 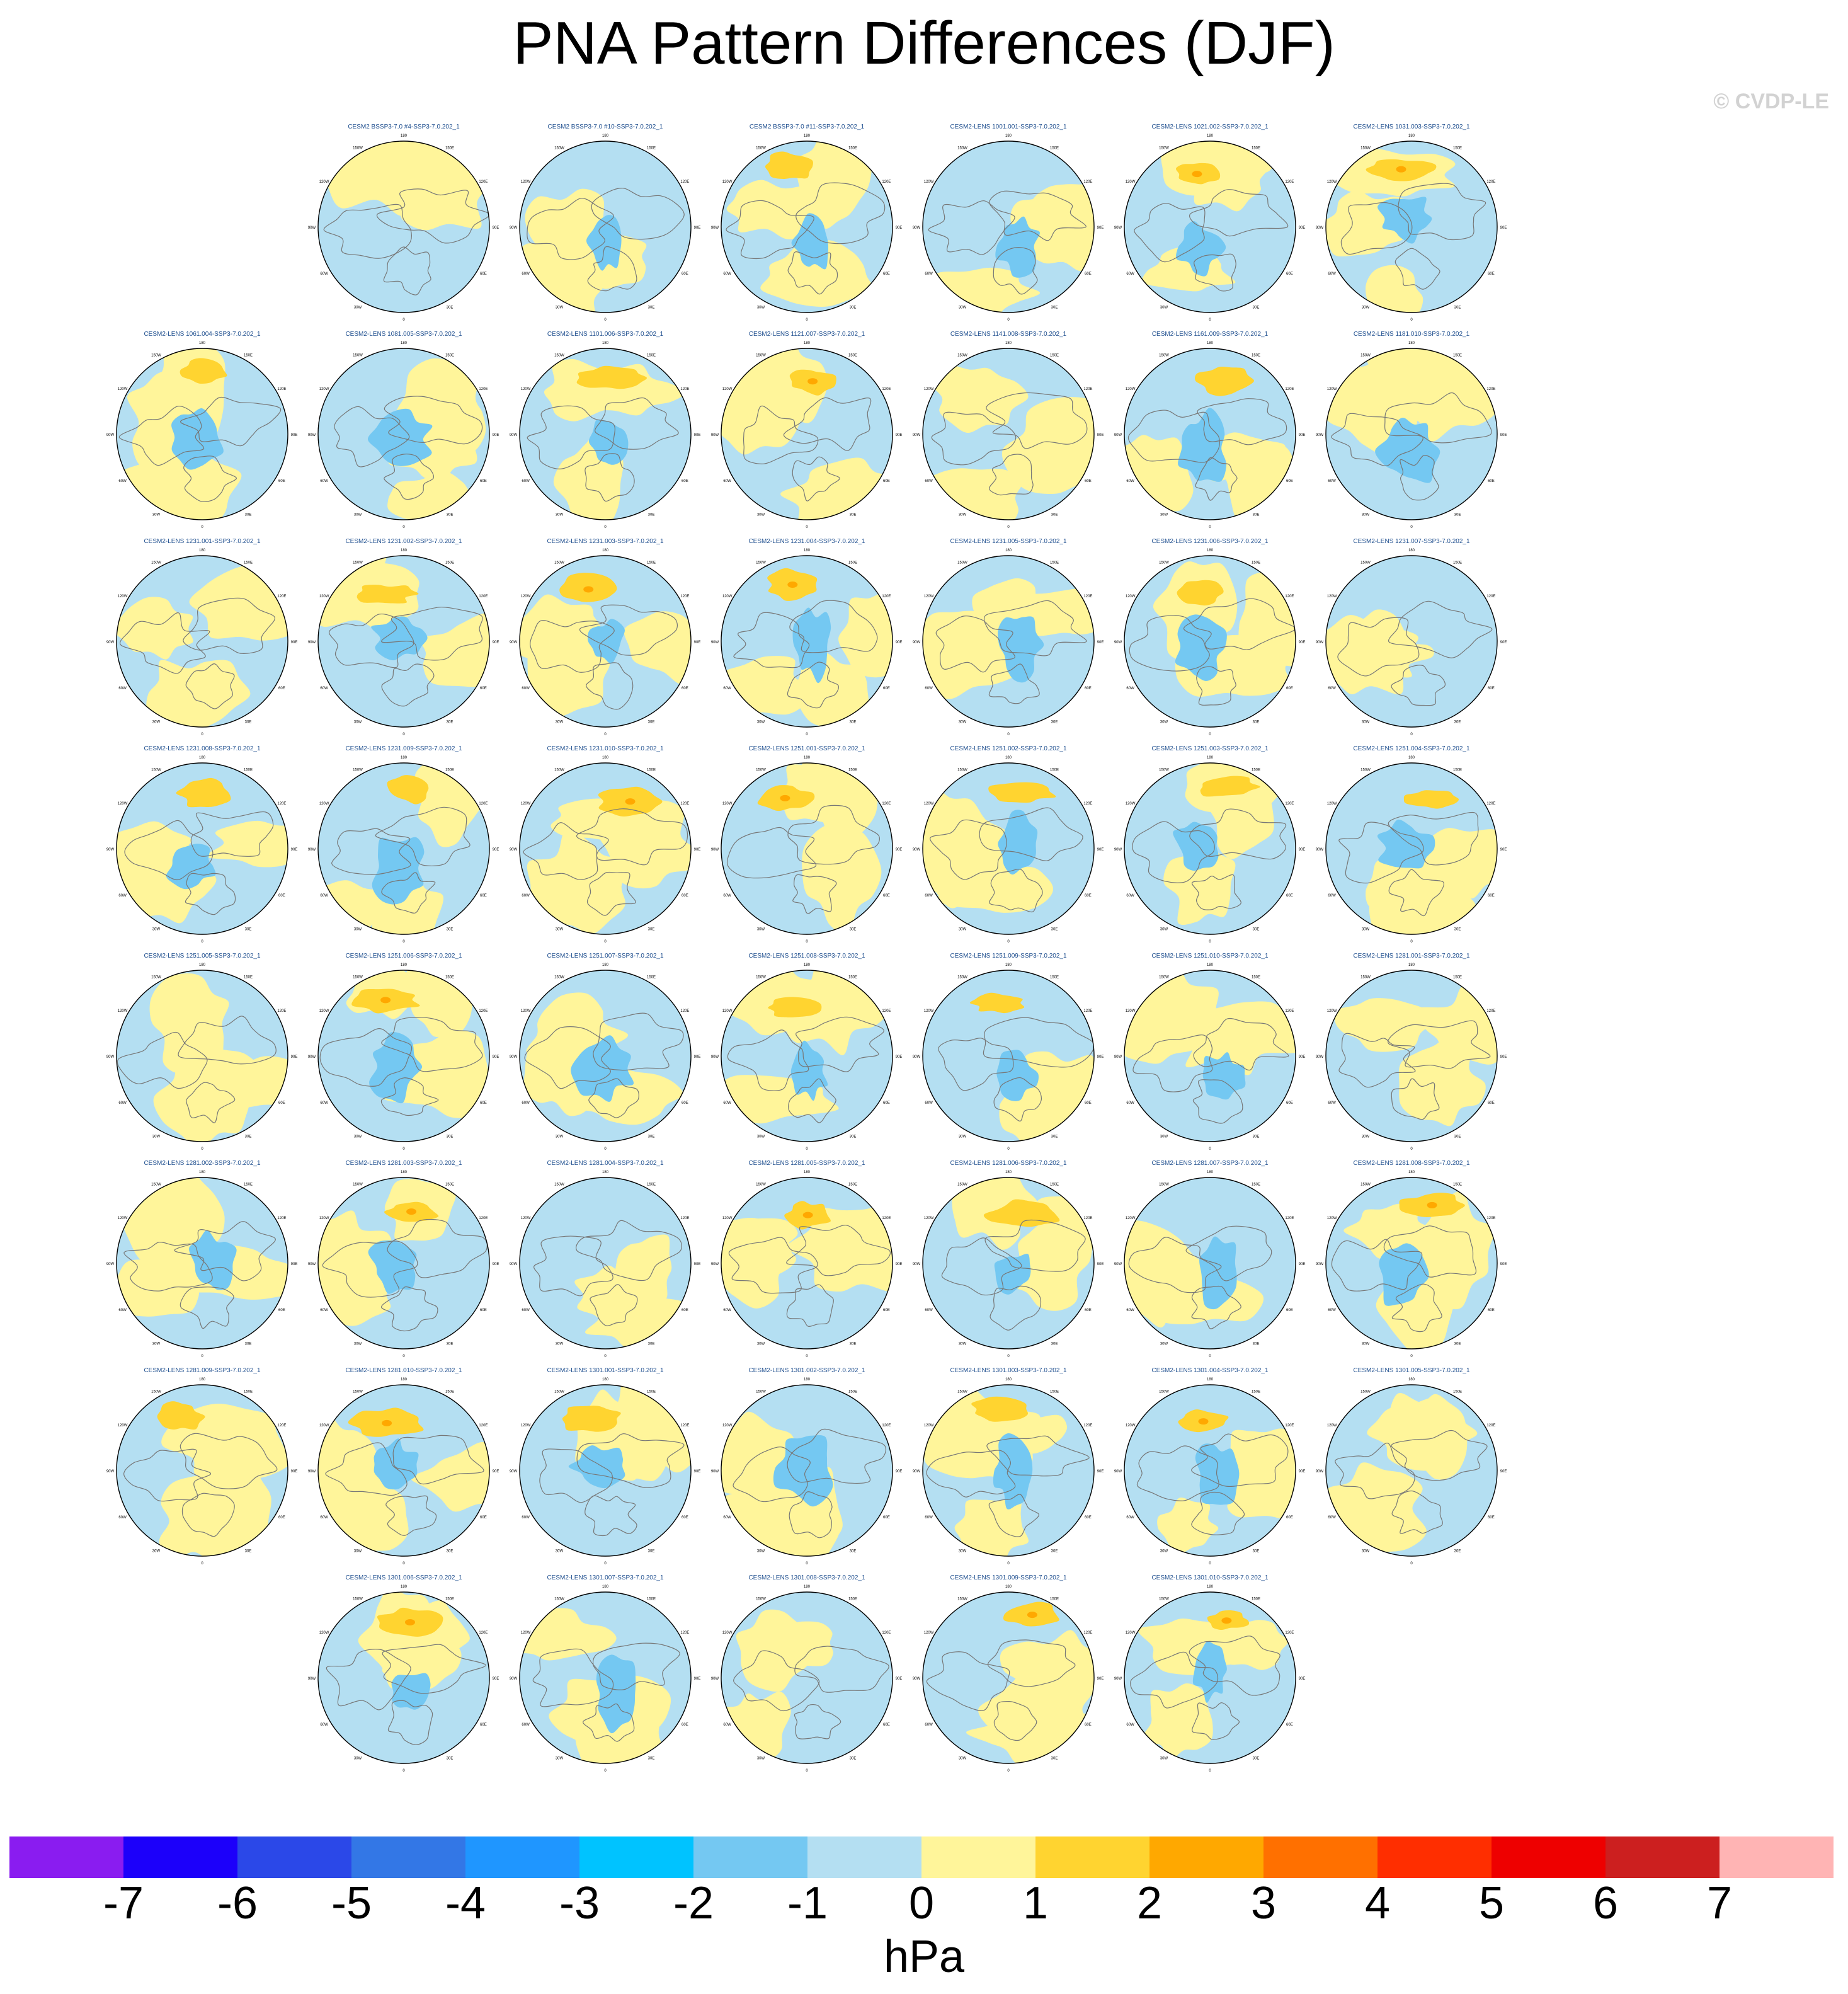 I want to click on panel-title: CESM2-LENS 1231.010-SSP3-7.0.202_1, so click(x=605, y=748).